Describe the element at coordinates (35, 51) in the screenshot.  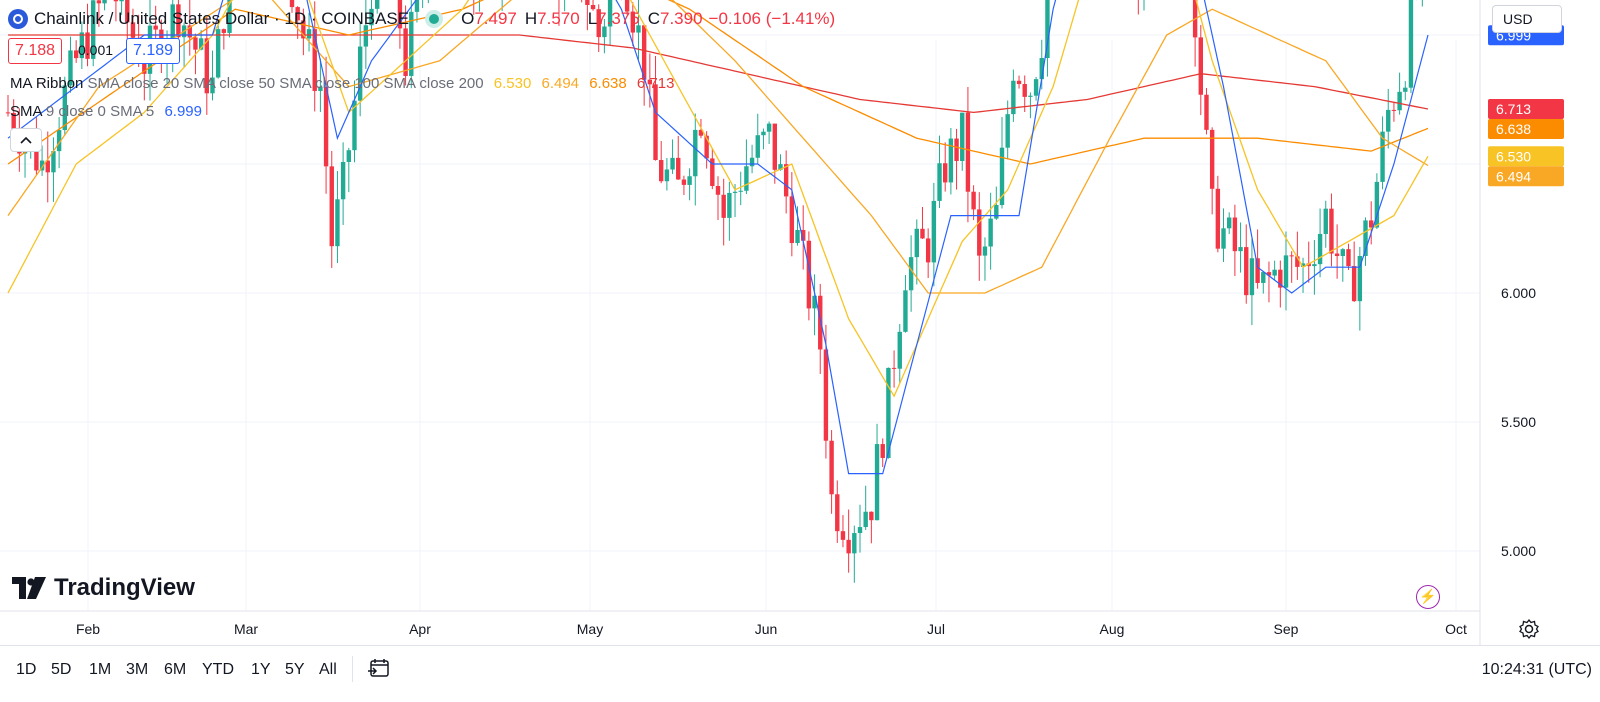
I see `sell-price-box: 7.188` at that location.